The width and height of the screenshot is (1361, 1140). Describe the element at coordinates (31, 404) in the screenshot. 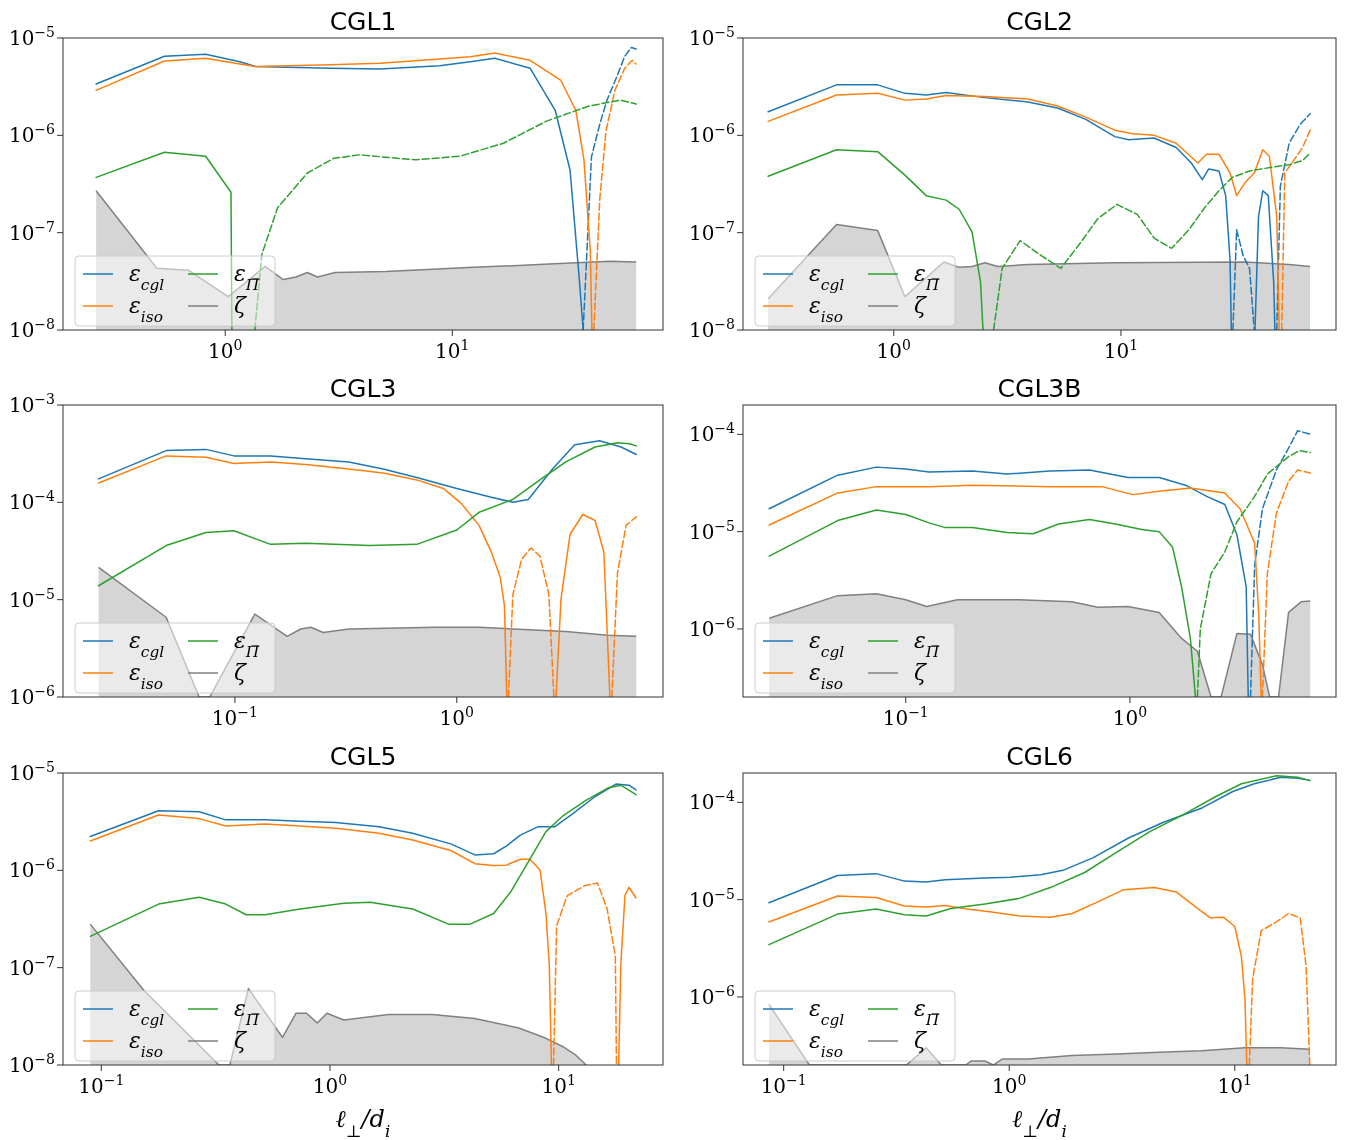

I see `y-tick-label: 10$^{−3}$` at that location.